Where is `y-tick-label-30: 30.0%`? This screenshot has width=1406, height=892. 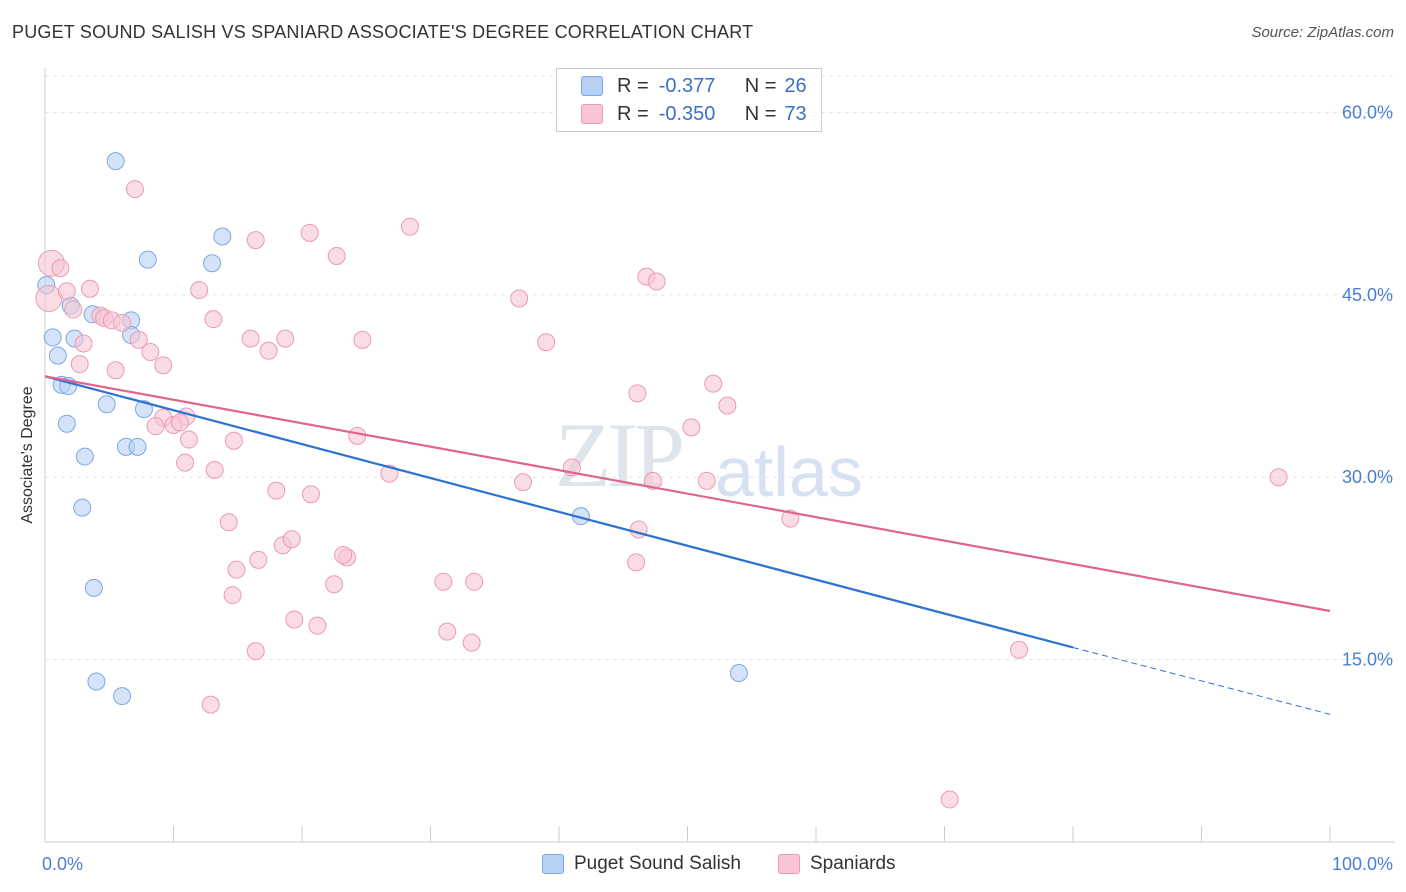 y-tick-label-30: 30.0% is located at coordinates (1367, 477).